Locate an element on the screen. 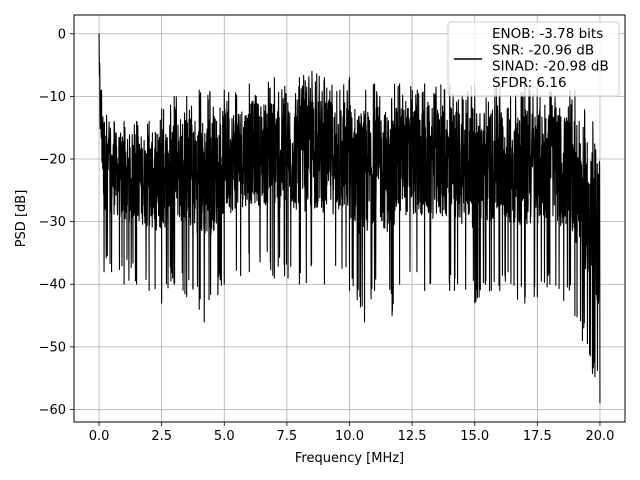 The width and height of the screenshot is (640, 480). x-tick-label: 2.5 is located at coordinates (161, 436).